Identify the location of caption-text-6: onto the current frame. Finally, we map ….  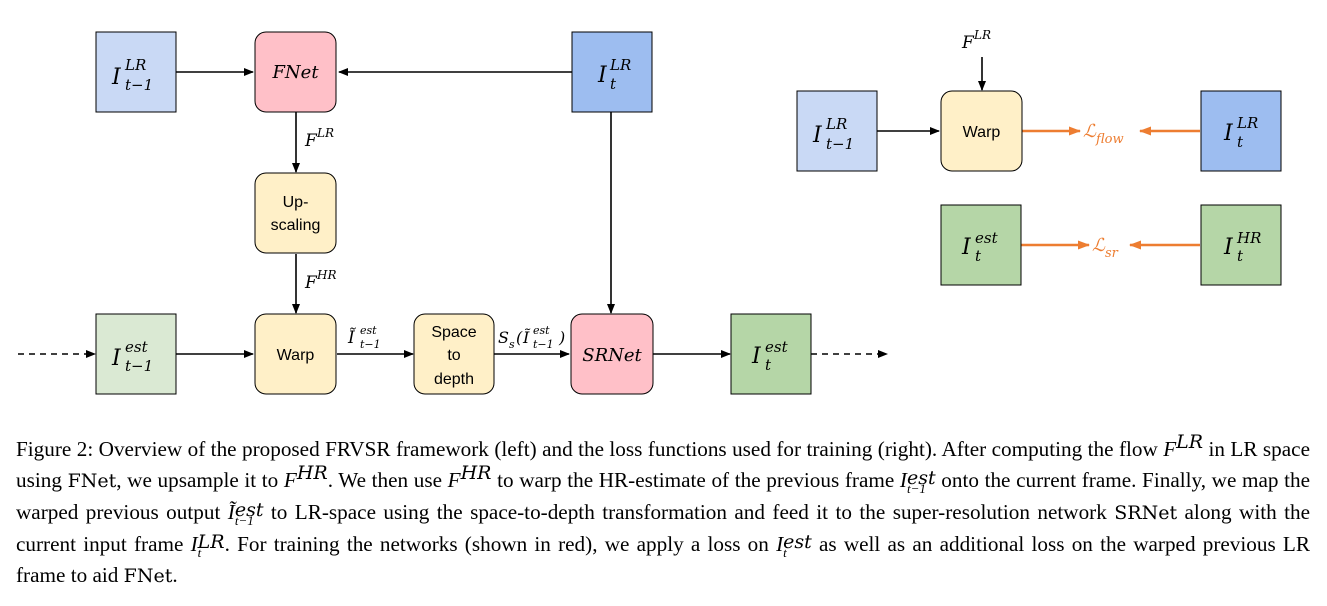
(663, 496).